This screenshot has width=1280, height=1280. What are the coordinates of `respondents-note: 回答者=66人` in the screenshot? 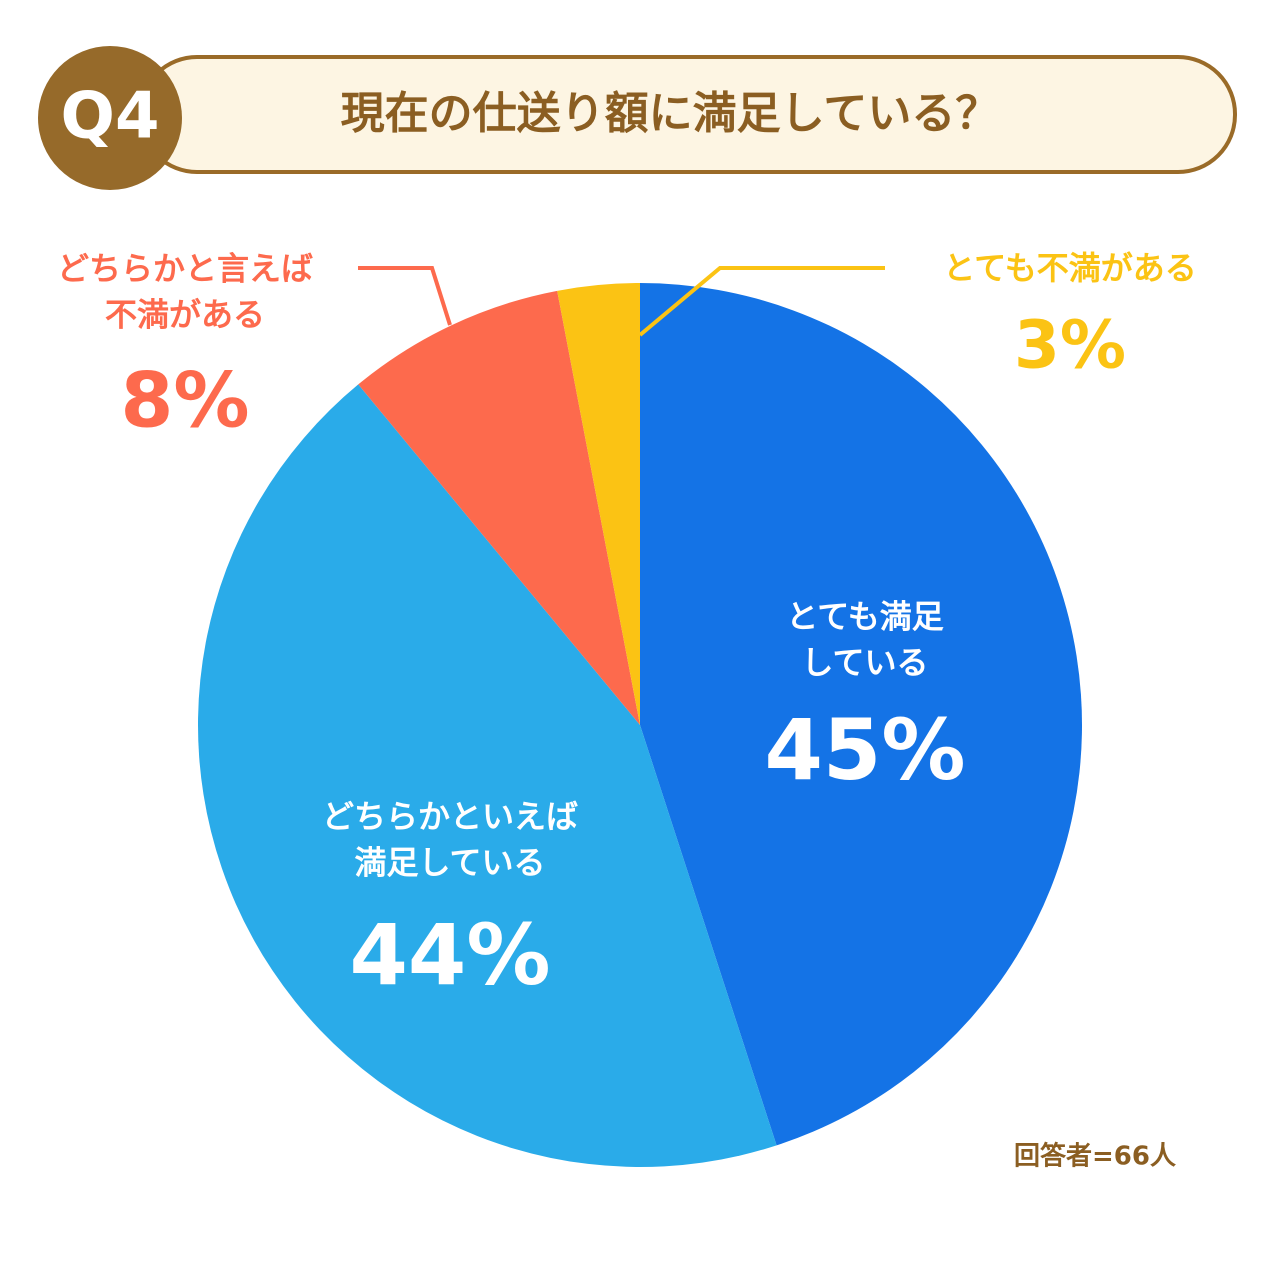 It's located at (1095, 1156).